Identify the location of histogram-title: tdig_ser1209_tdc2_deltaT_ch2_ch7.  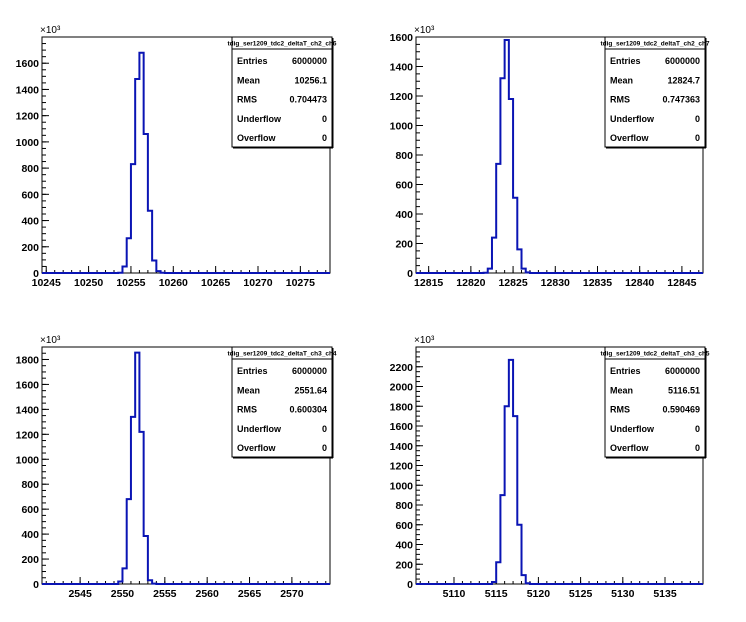
(654, 44).